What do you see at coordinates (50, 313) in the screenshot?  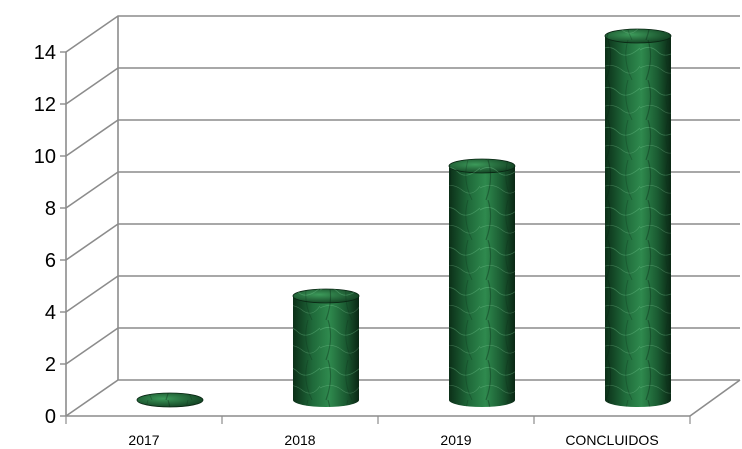 I see `y-tick-label: 4` at bounding box center [50, 313].